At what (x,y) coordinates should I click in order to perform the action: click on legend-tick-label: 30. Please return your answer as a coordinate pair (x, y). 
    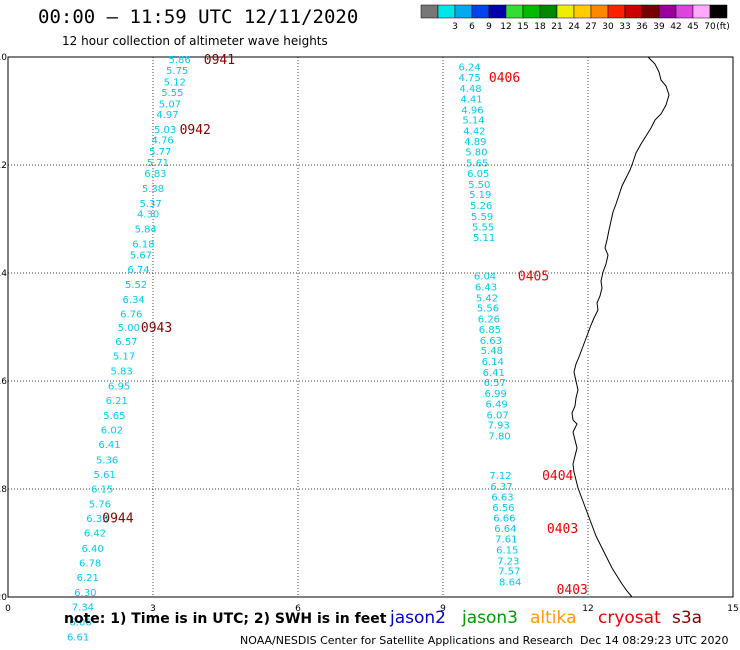
    Looking at the image, I should click on (608, 27).